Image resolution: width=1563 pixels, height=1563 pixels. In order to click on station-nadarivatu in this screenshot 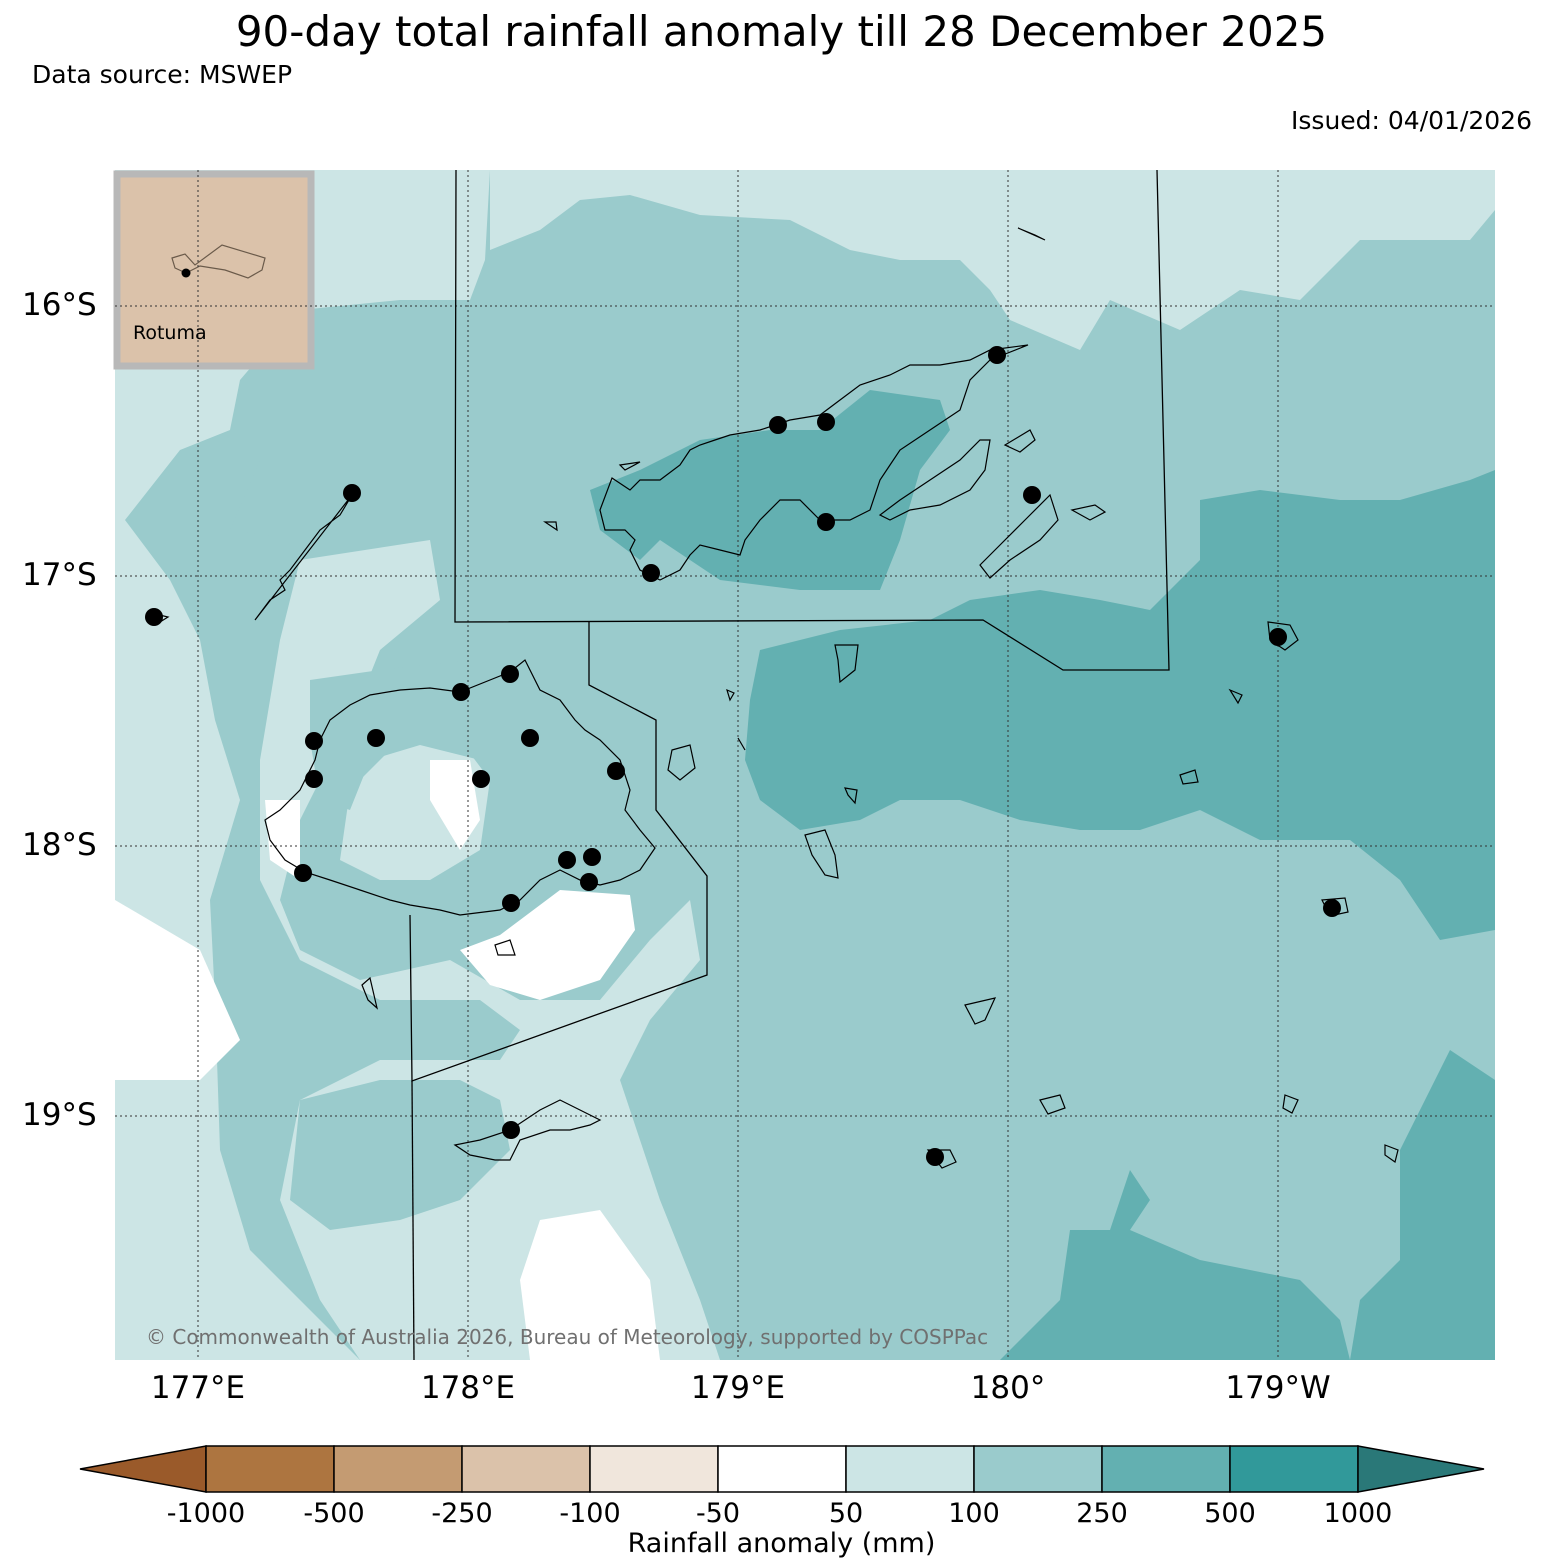, I will do `click(530, 738)`.